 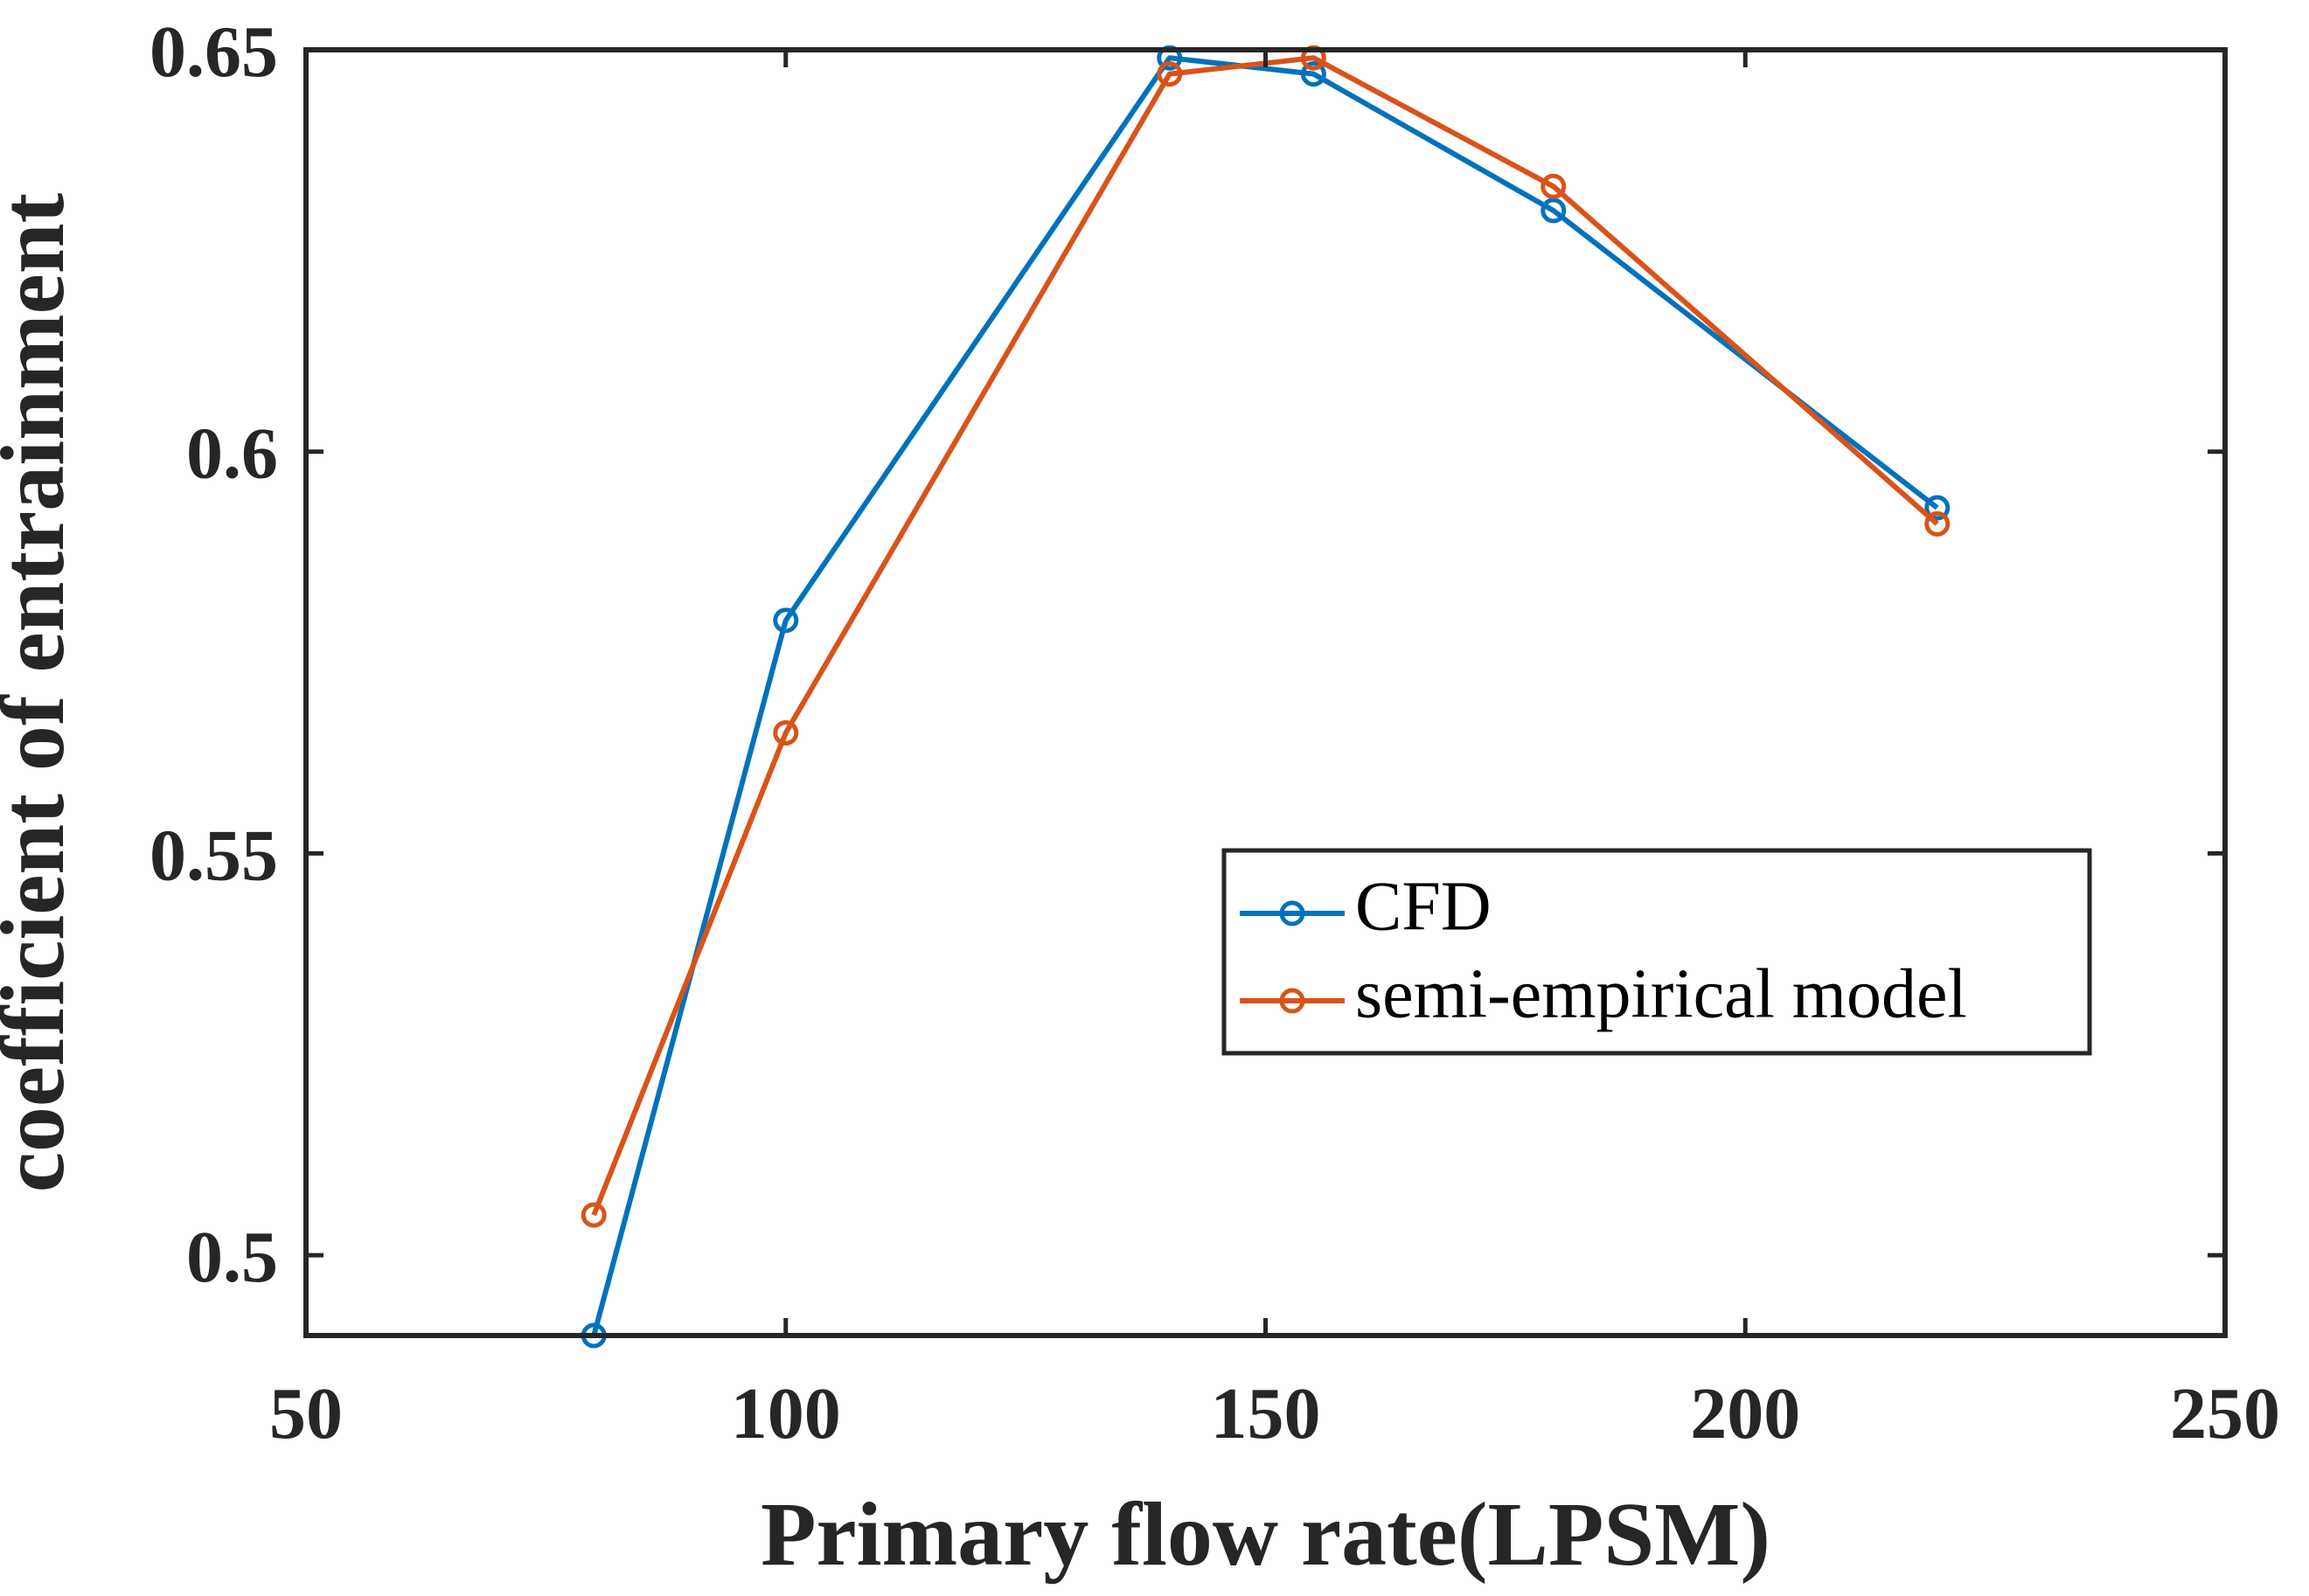 I want to click on legend-swatch-marker-semi-empirical-model, so click(x=1292, y=1001).